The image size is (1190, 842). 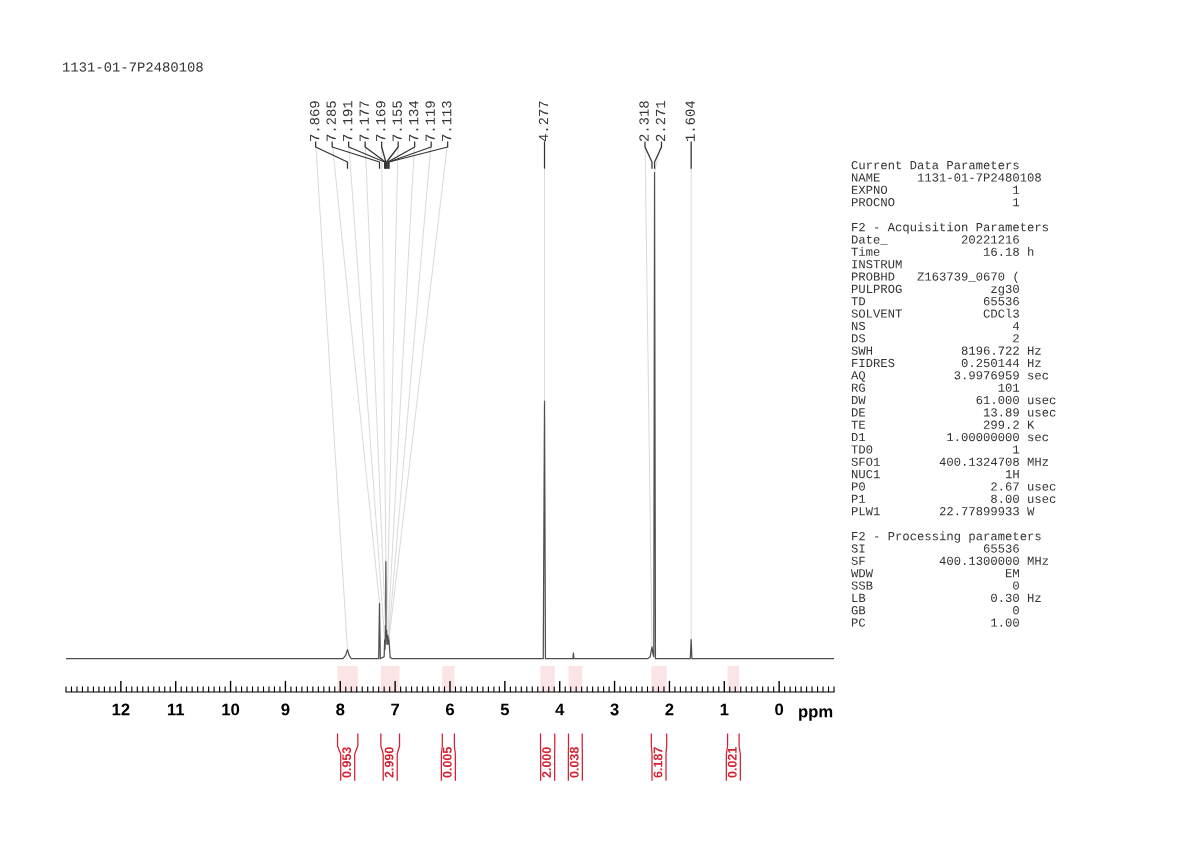 What do you see at coordinates (935, 202) in the screenshot?
I see `text: PROCNO 1` at bounding box center [935, 202].